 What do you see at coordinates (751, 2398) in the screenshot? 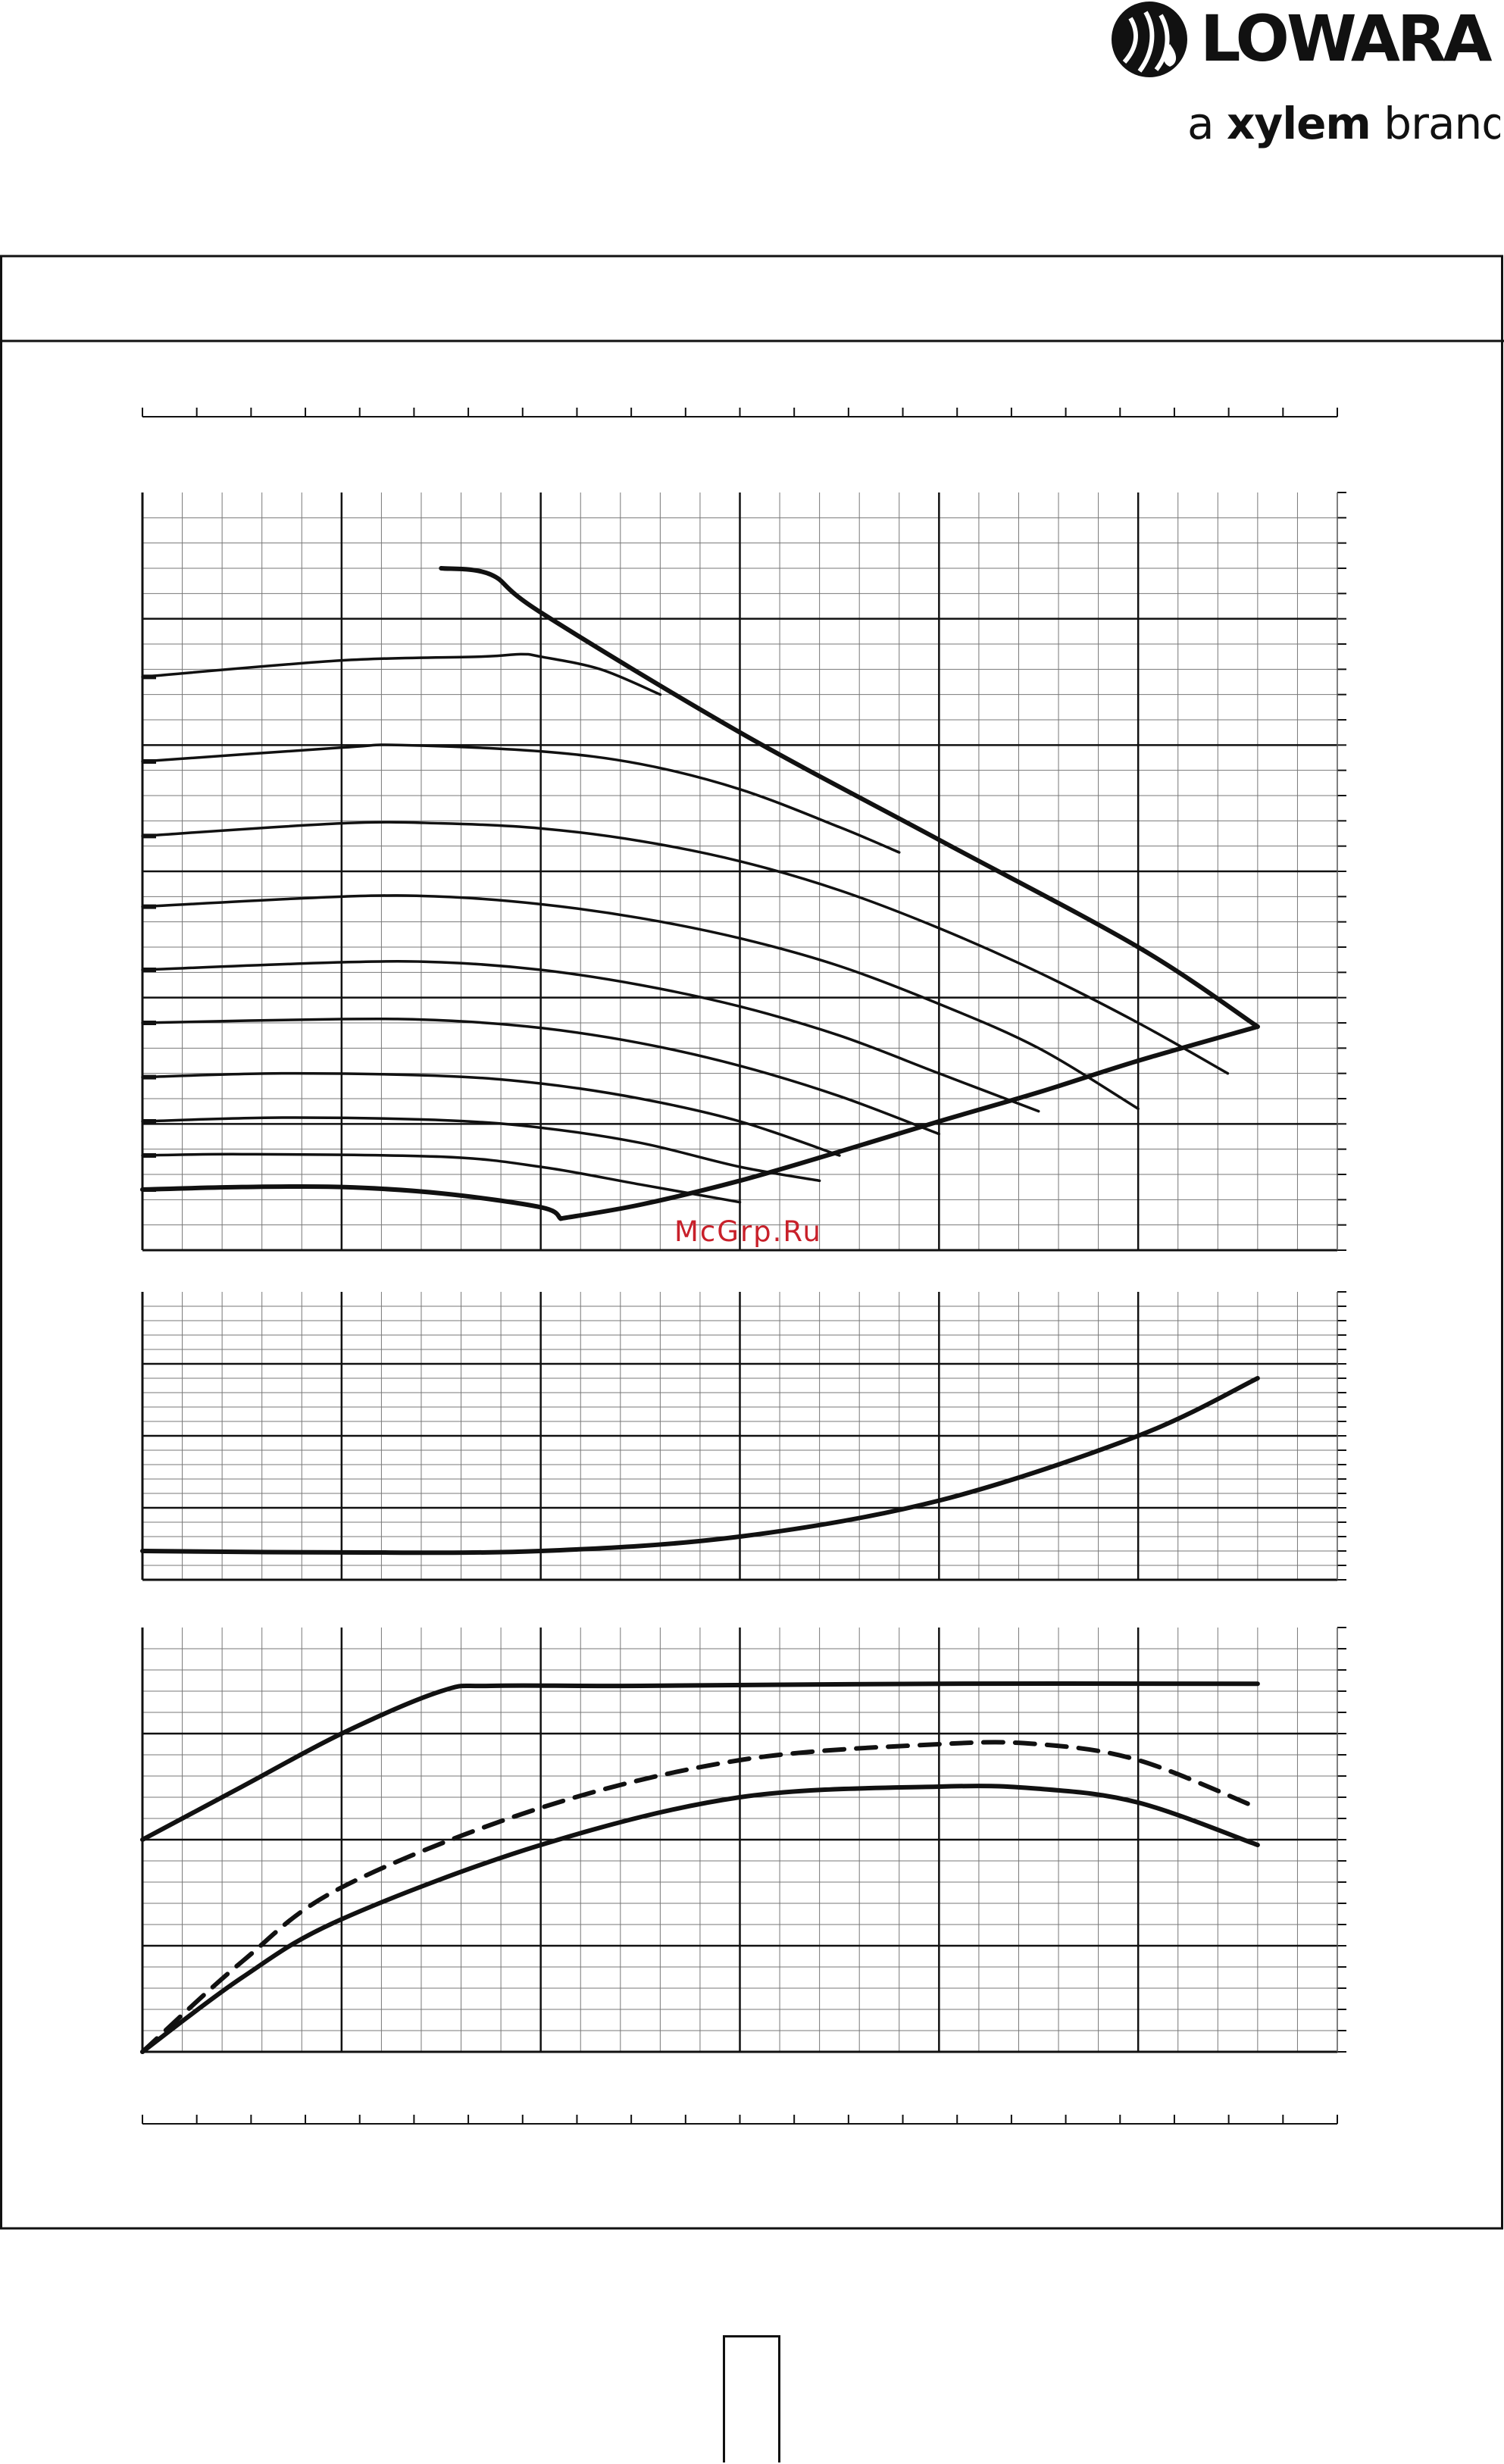
I see `page-number-box` at bounding box center [751, 2398].